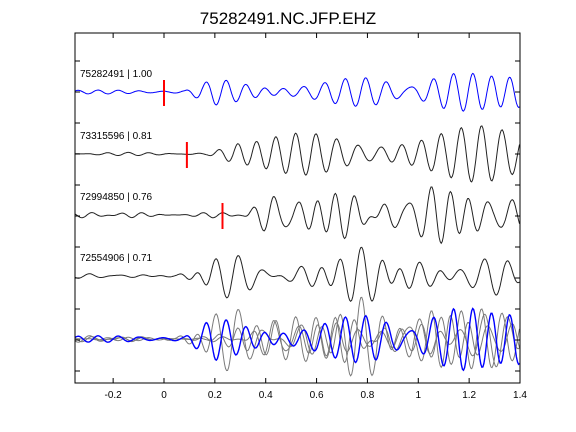 The width and height of the screenshot is (576, 432). Describe the element at coordinates (114, 395) in the screenshot. I see `x-tick-label: -0.2` at that location.